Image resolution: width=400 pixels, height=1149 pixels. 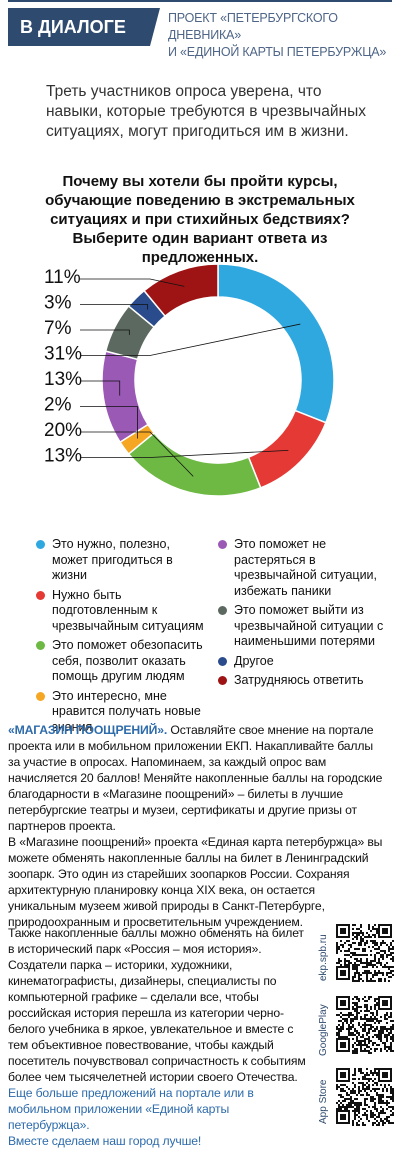 I want to click on percent-label: 2%, so click(x=58, y=405).